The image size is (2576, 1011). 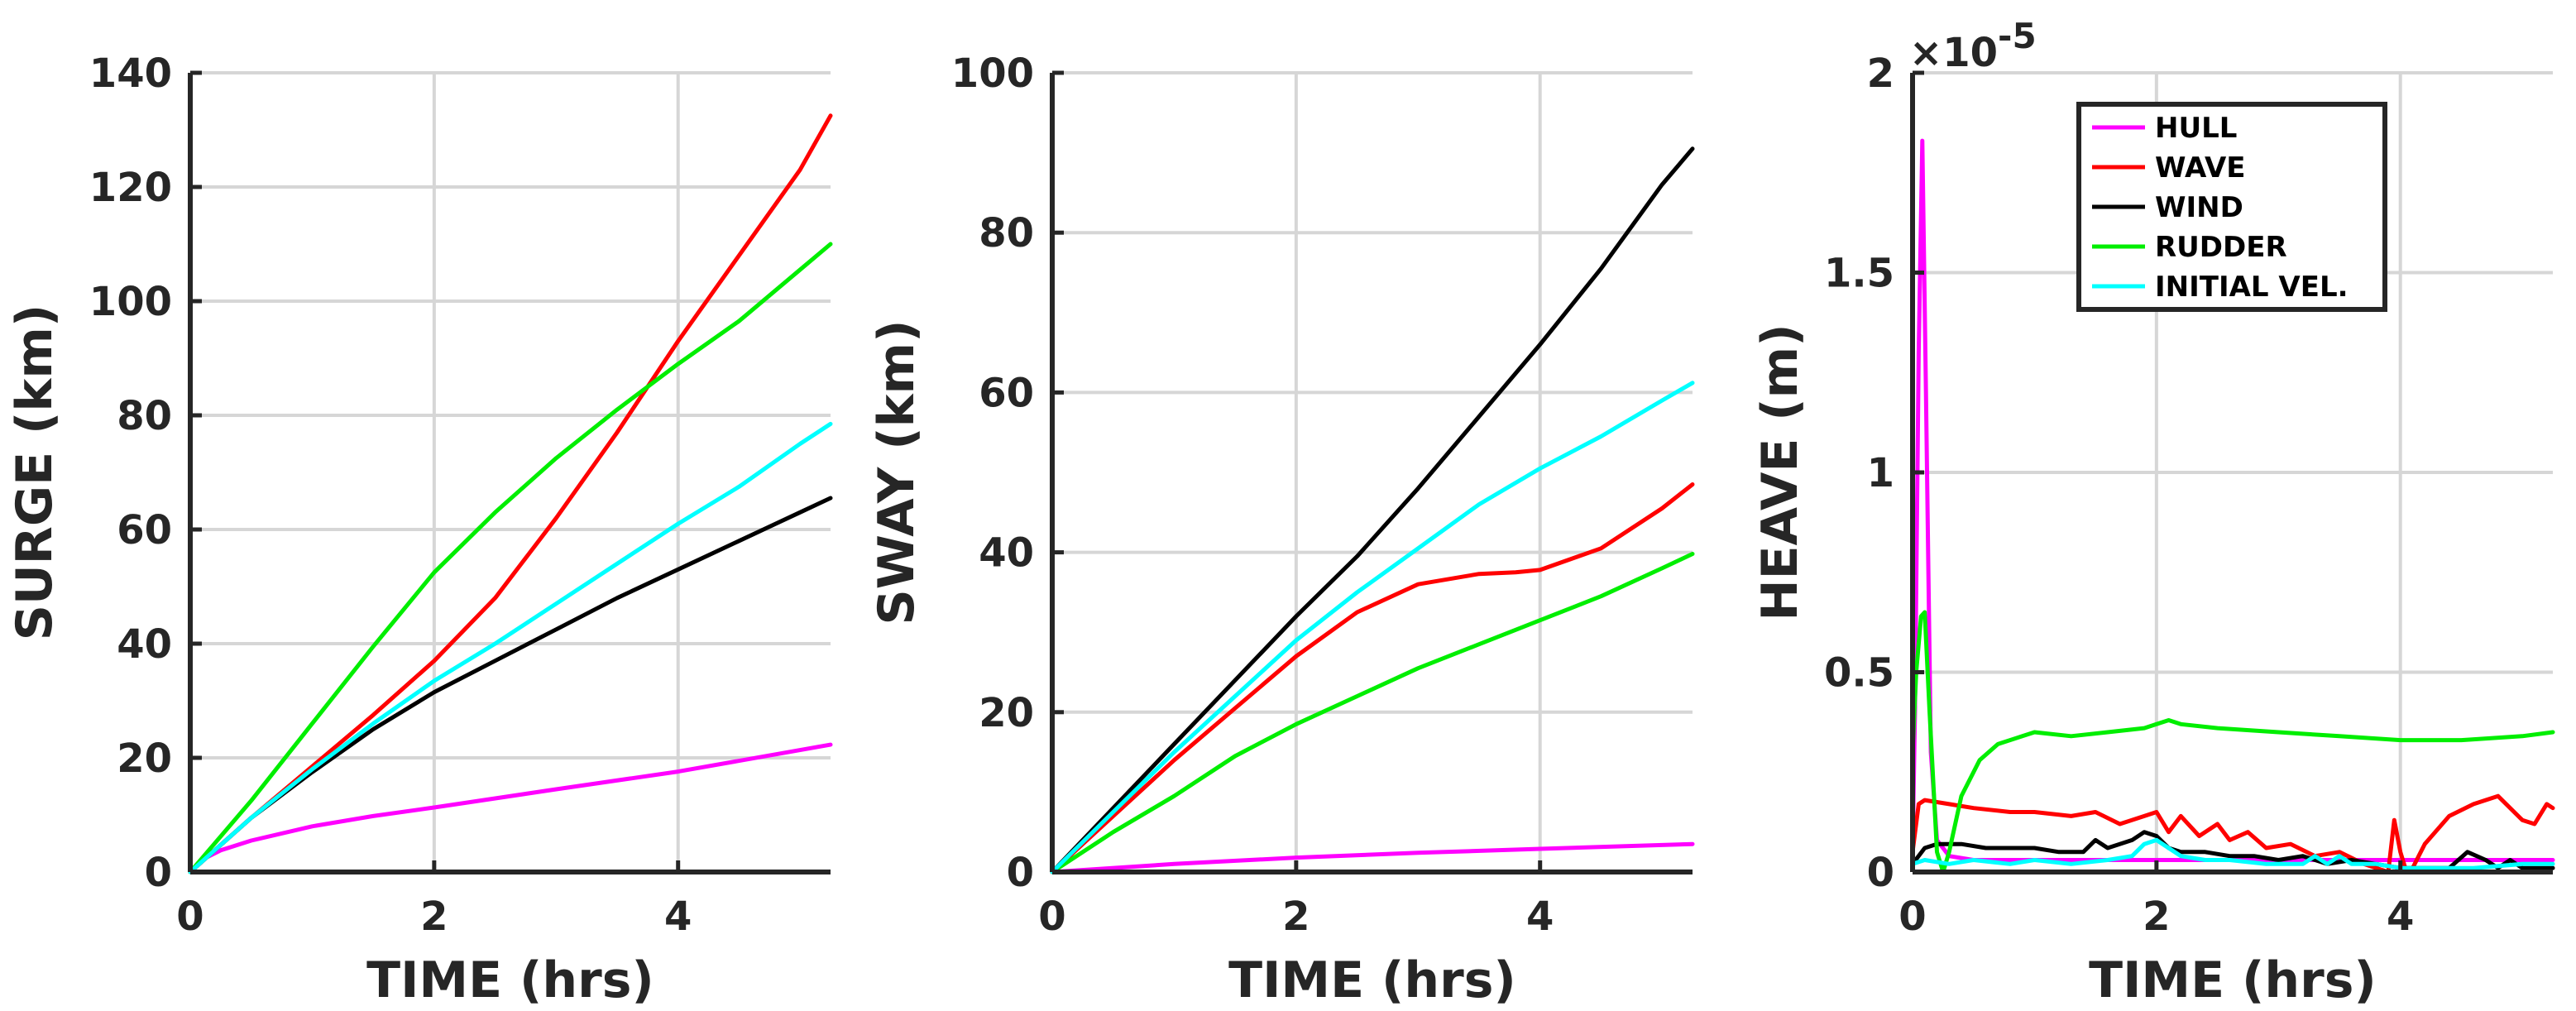 What do you see at coordinates (1859, 673) in the screenshot?
I see `y-tick-label: 0.5` at bounding box center [1859, 673].